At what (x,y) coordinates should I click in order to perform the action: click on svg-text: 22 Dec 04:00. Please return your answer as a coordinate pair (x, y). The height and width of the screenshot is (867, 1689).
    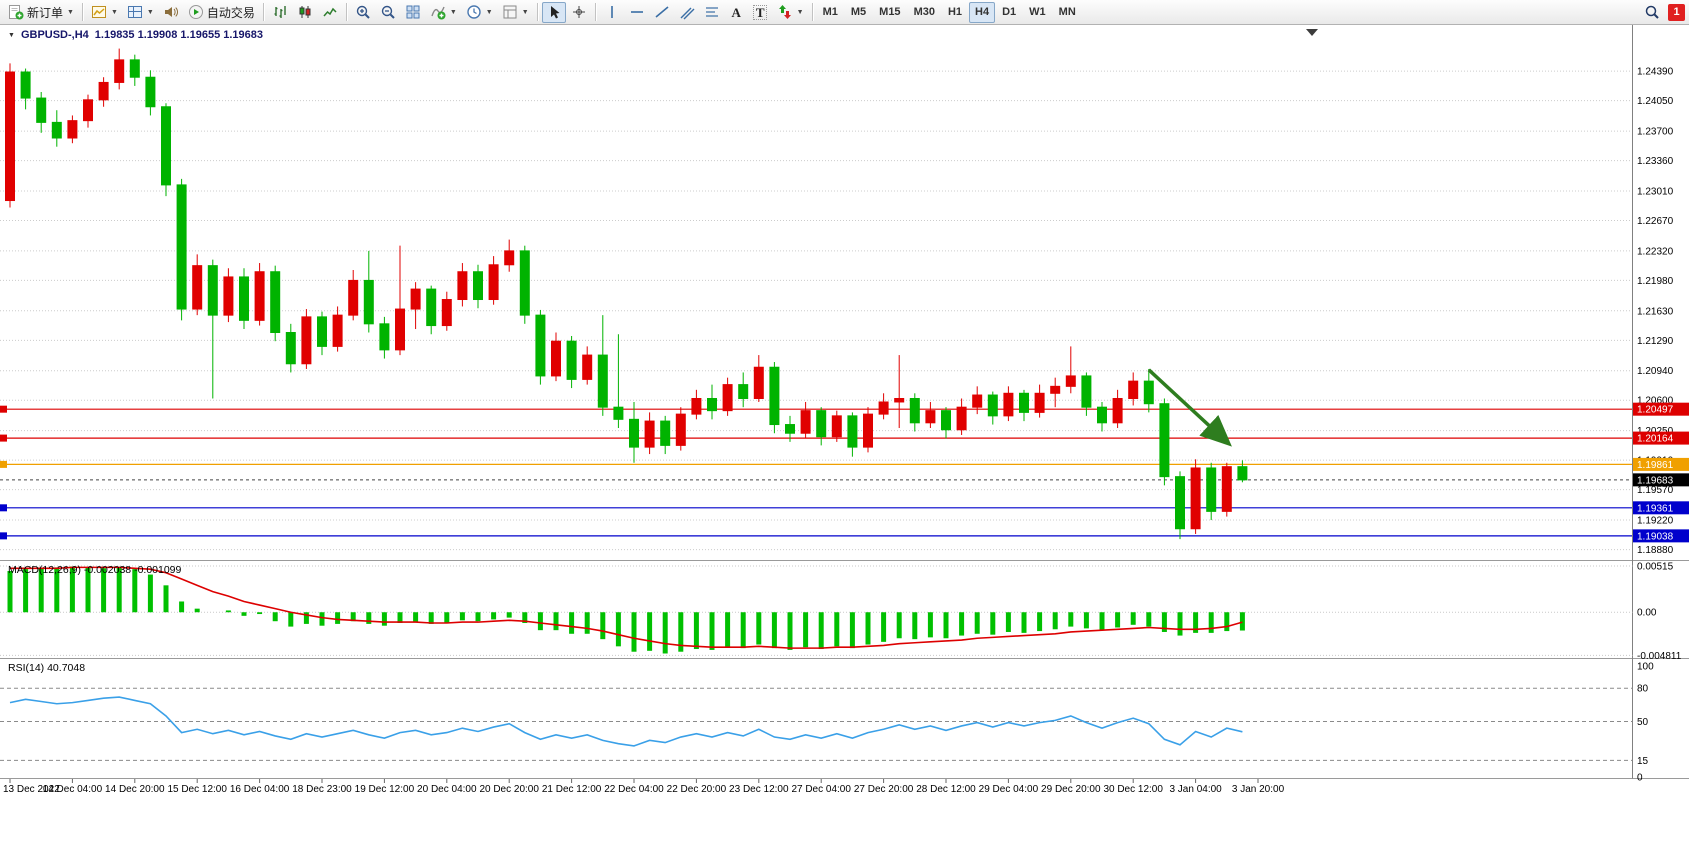
    Looking at the image, I should click on (634, 789).